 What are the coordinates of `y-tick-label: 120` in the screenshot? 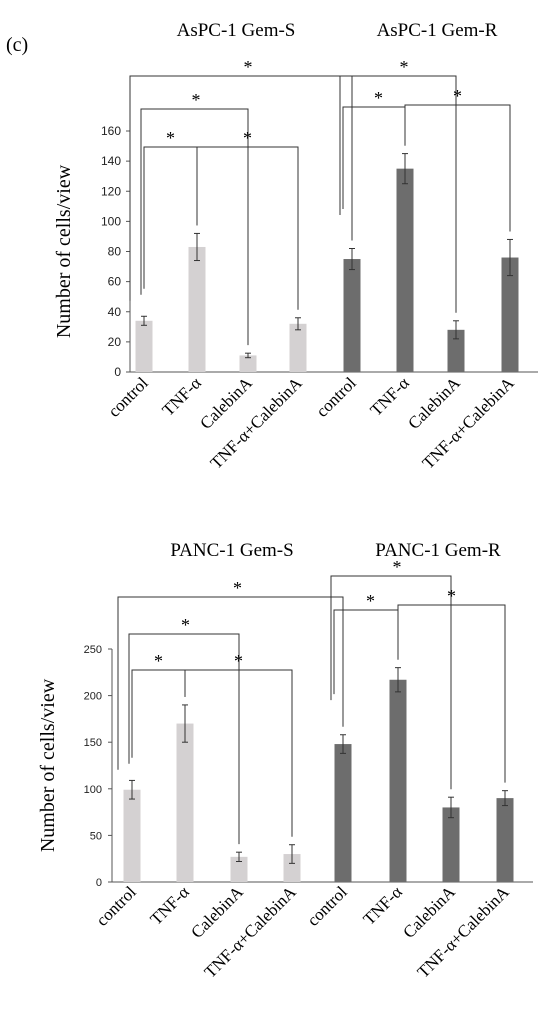 It's located at (111, 191).